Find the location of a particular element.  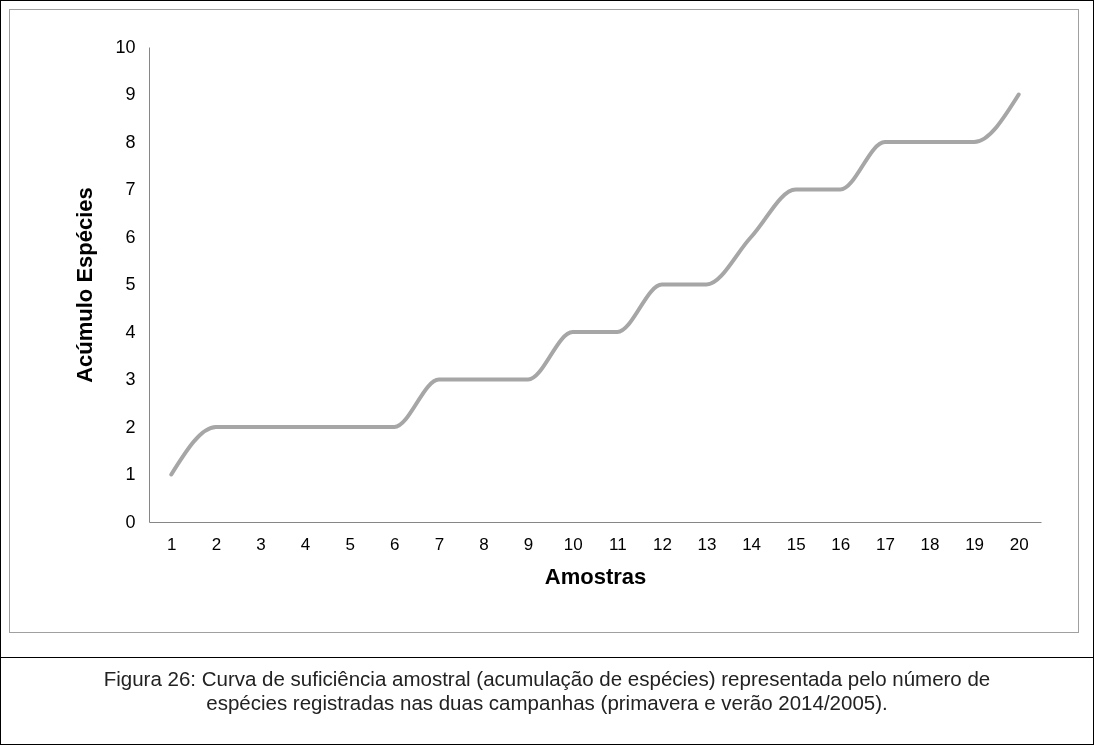

x-tick-label: 12 is located at coordinates (662, 544).